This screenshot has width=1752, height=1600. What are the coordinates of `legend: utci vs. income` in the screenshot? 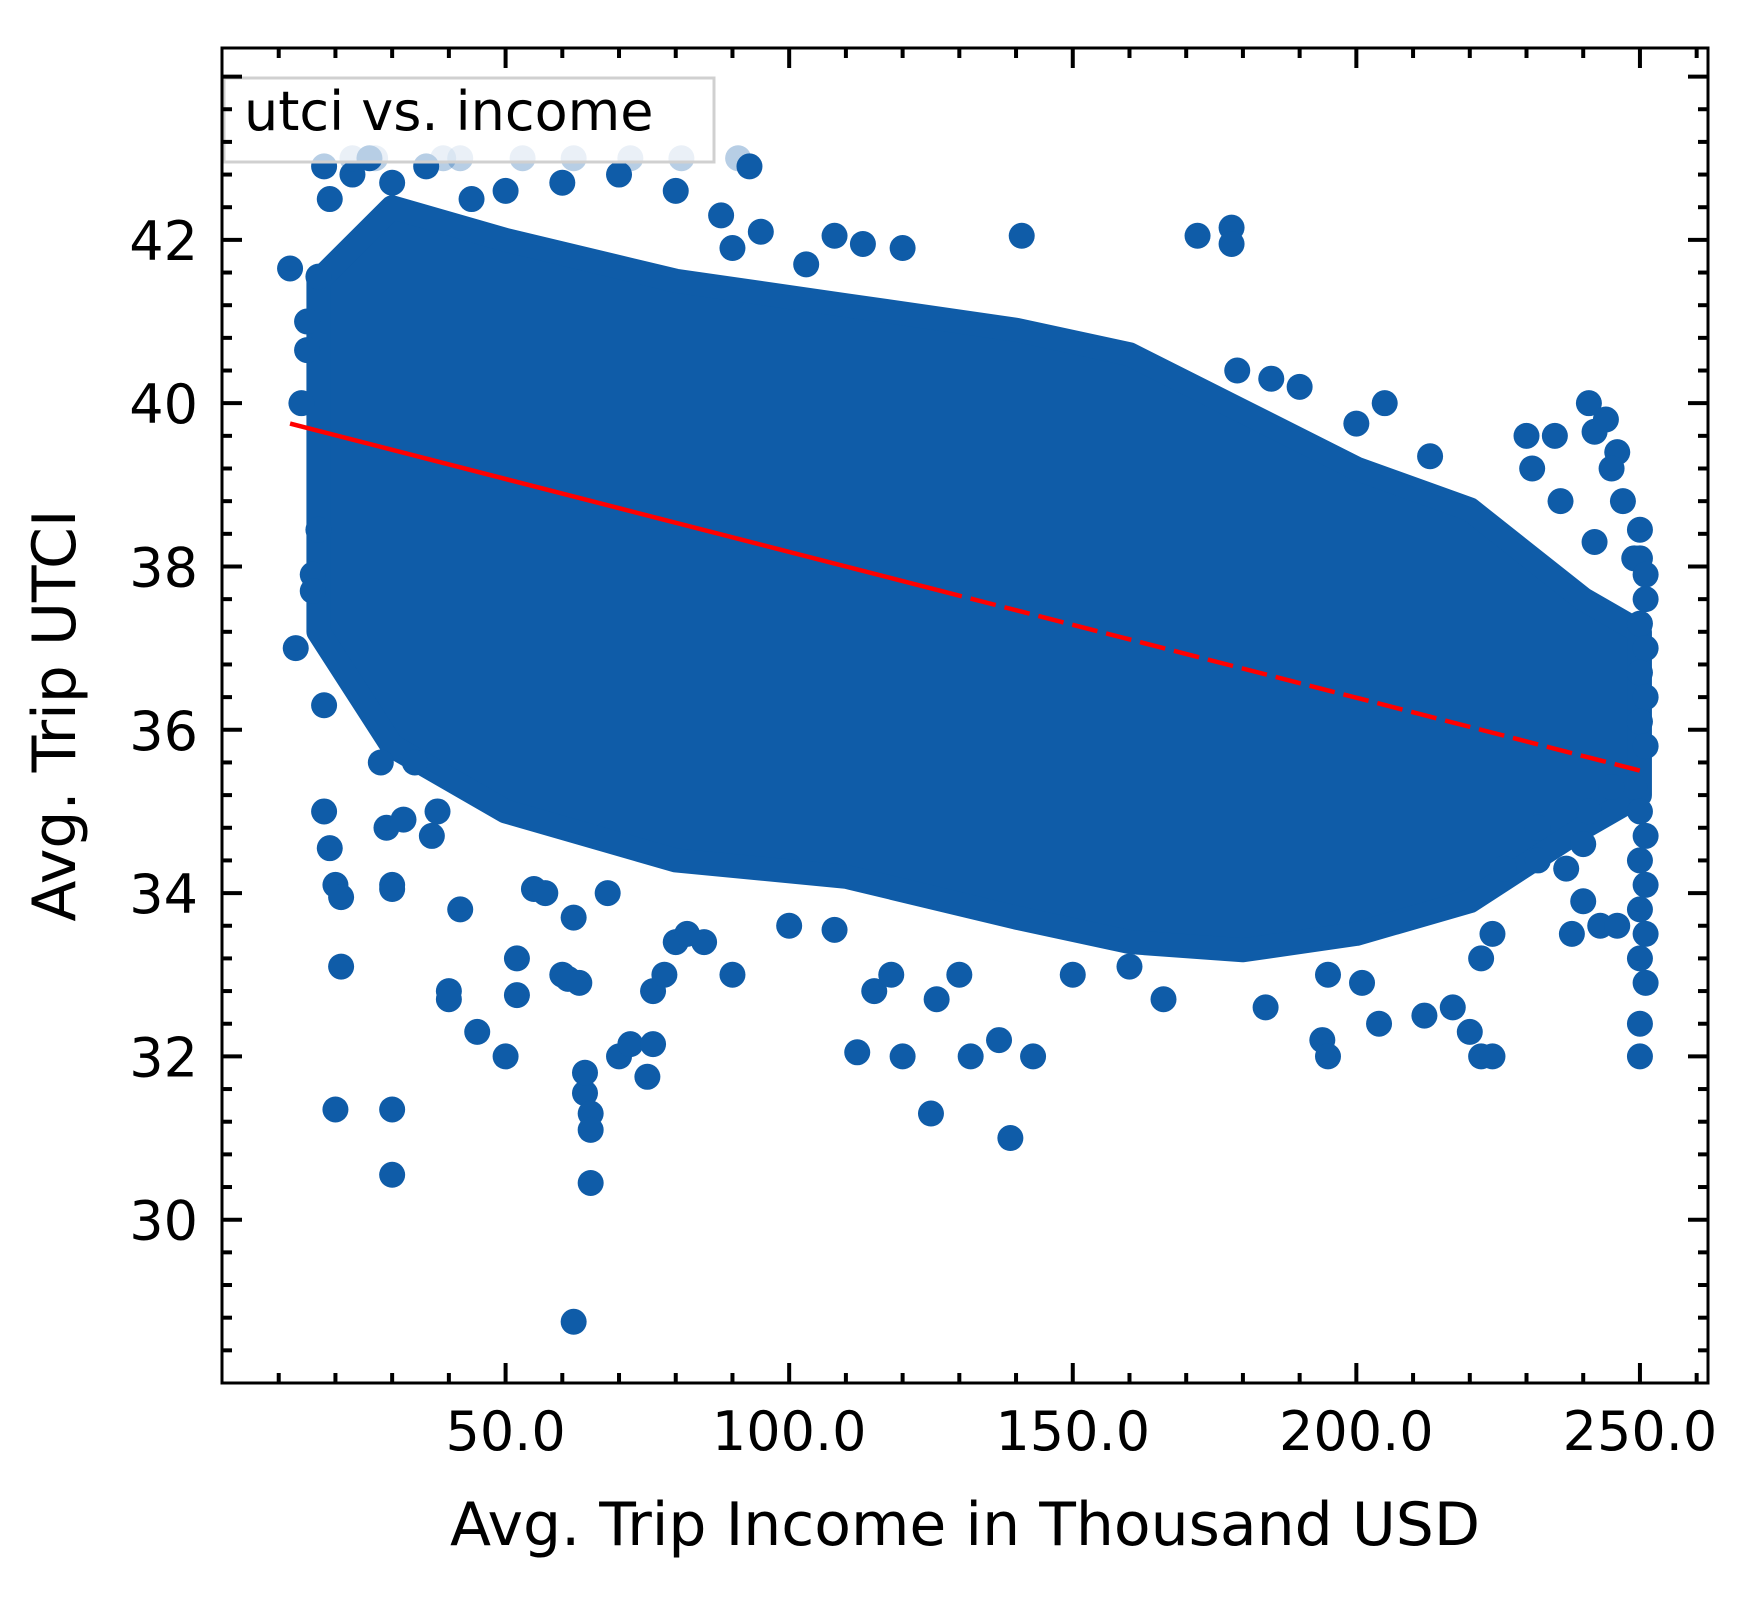 It's located at (469, 120).